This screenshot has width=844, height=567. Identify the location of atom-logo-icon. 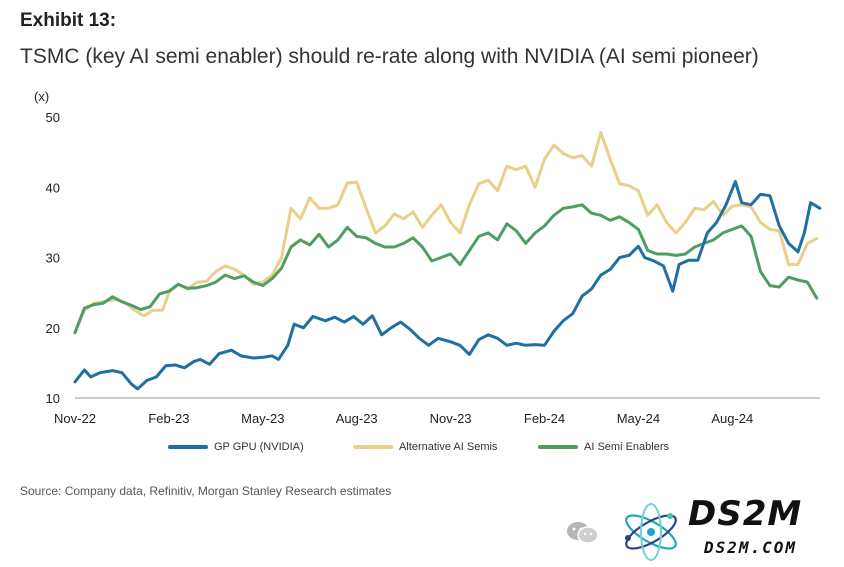
(651, 534).